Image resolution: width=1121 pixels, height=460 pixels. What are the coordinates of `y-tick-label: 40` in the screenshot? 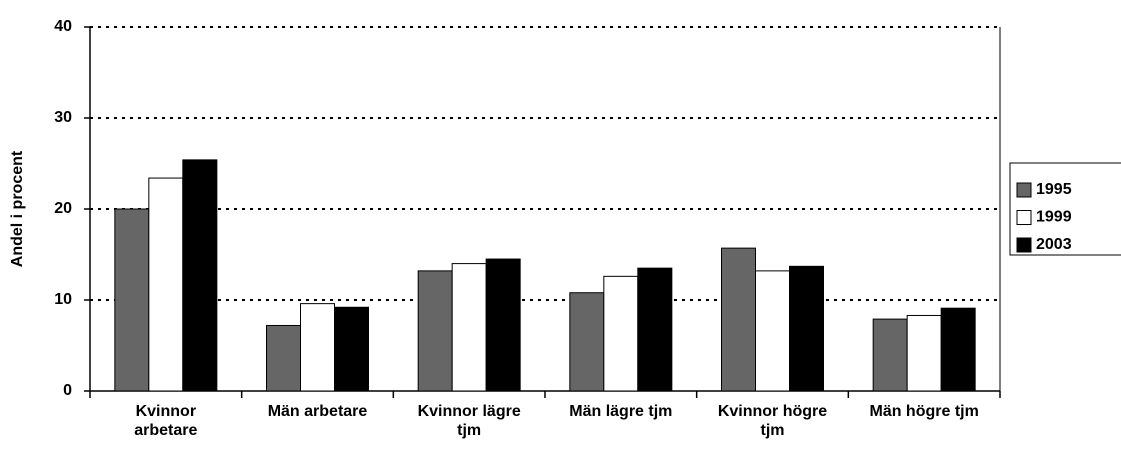 It's located at (63, 26).